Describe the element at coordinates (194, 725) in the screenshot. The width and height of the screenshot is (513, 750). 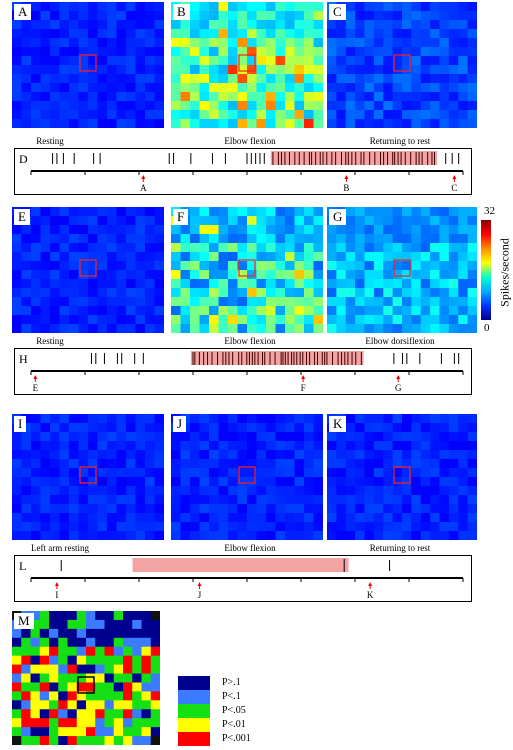
I see `legend-swatch` at that location.